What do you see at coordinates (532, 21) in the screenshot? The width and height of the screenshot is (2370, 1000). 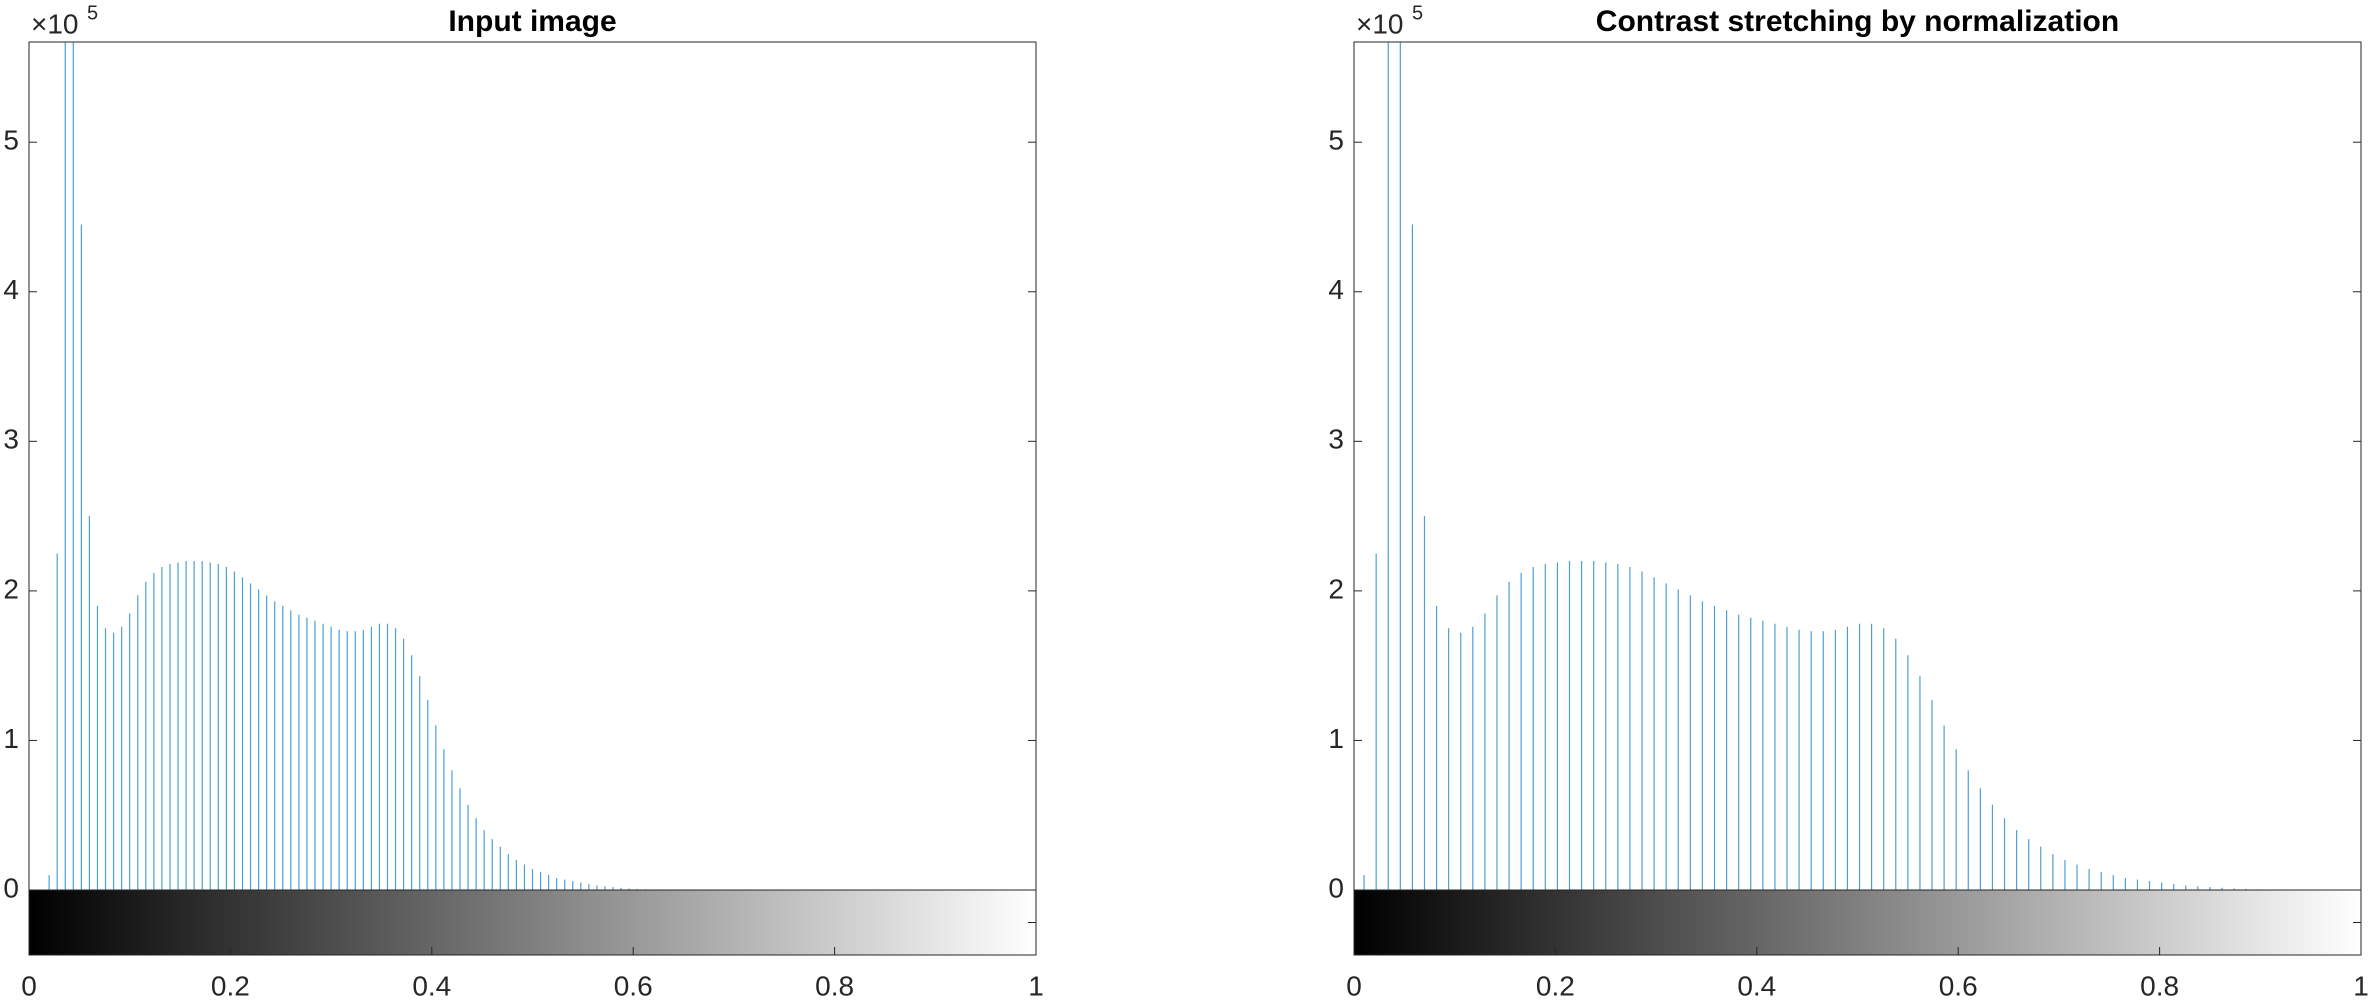 I see `chart-title: Input image` at bounding box center [532, 21].